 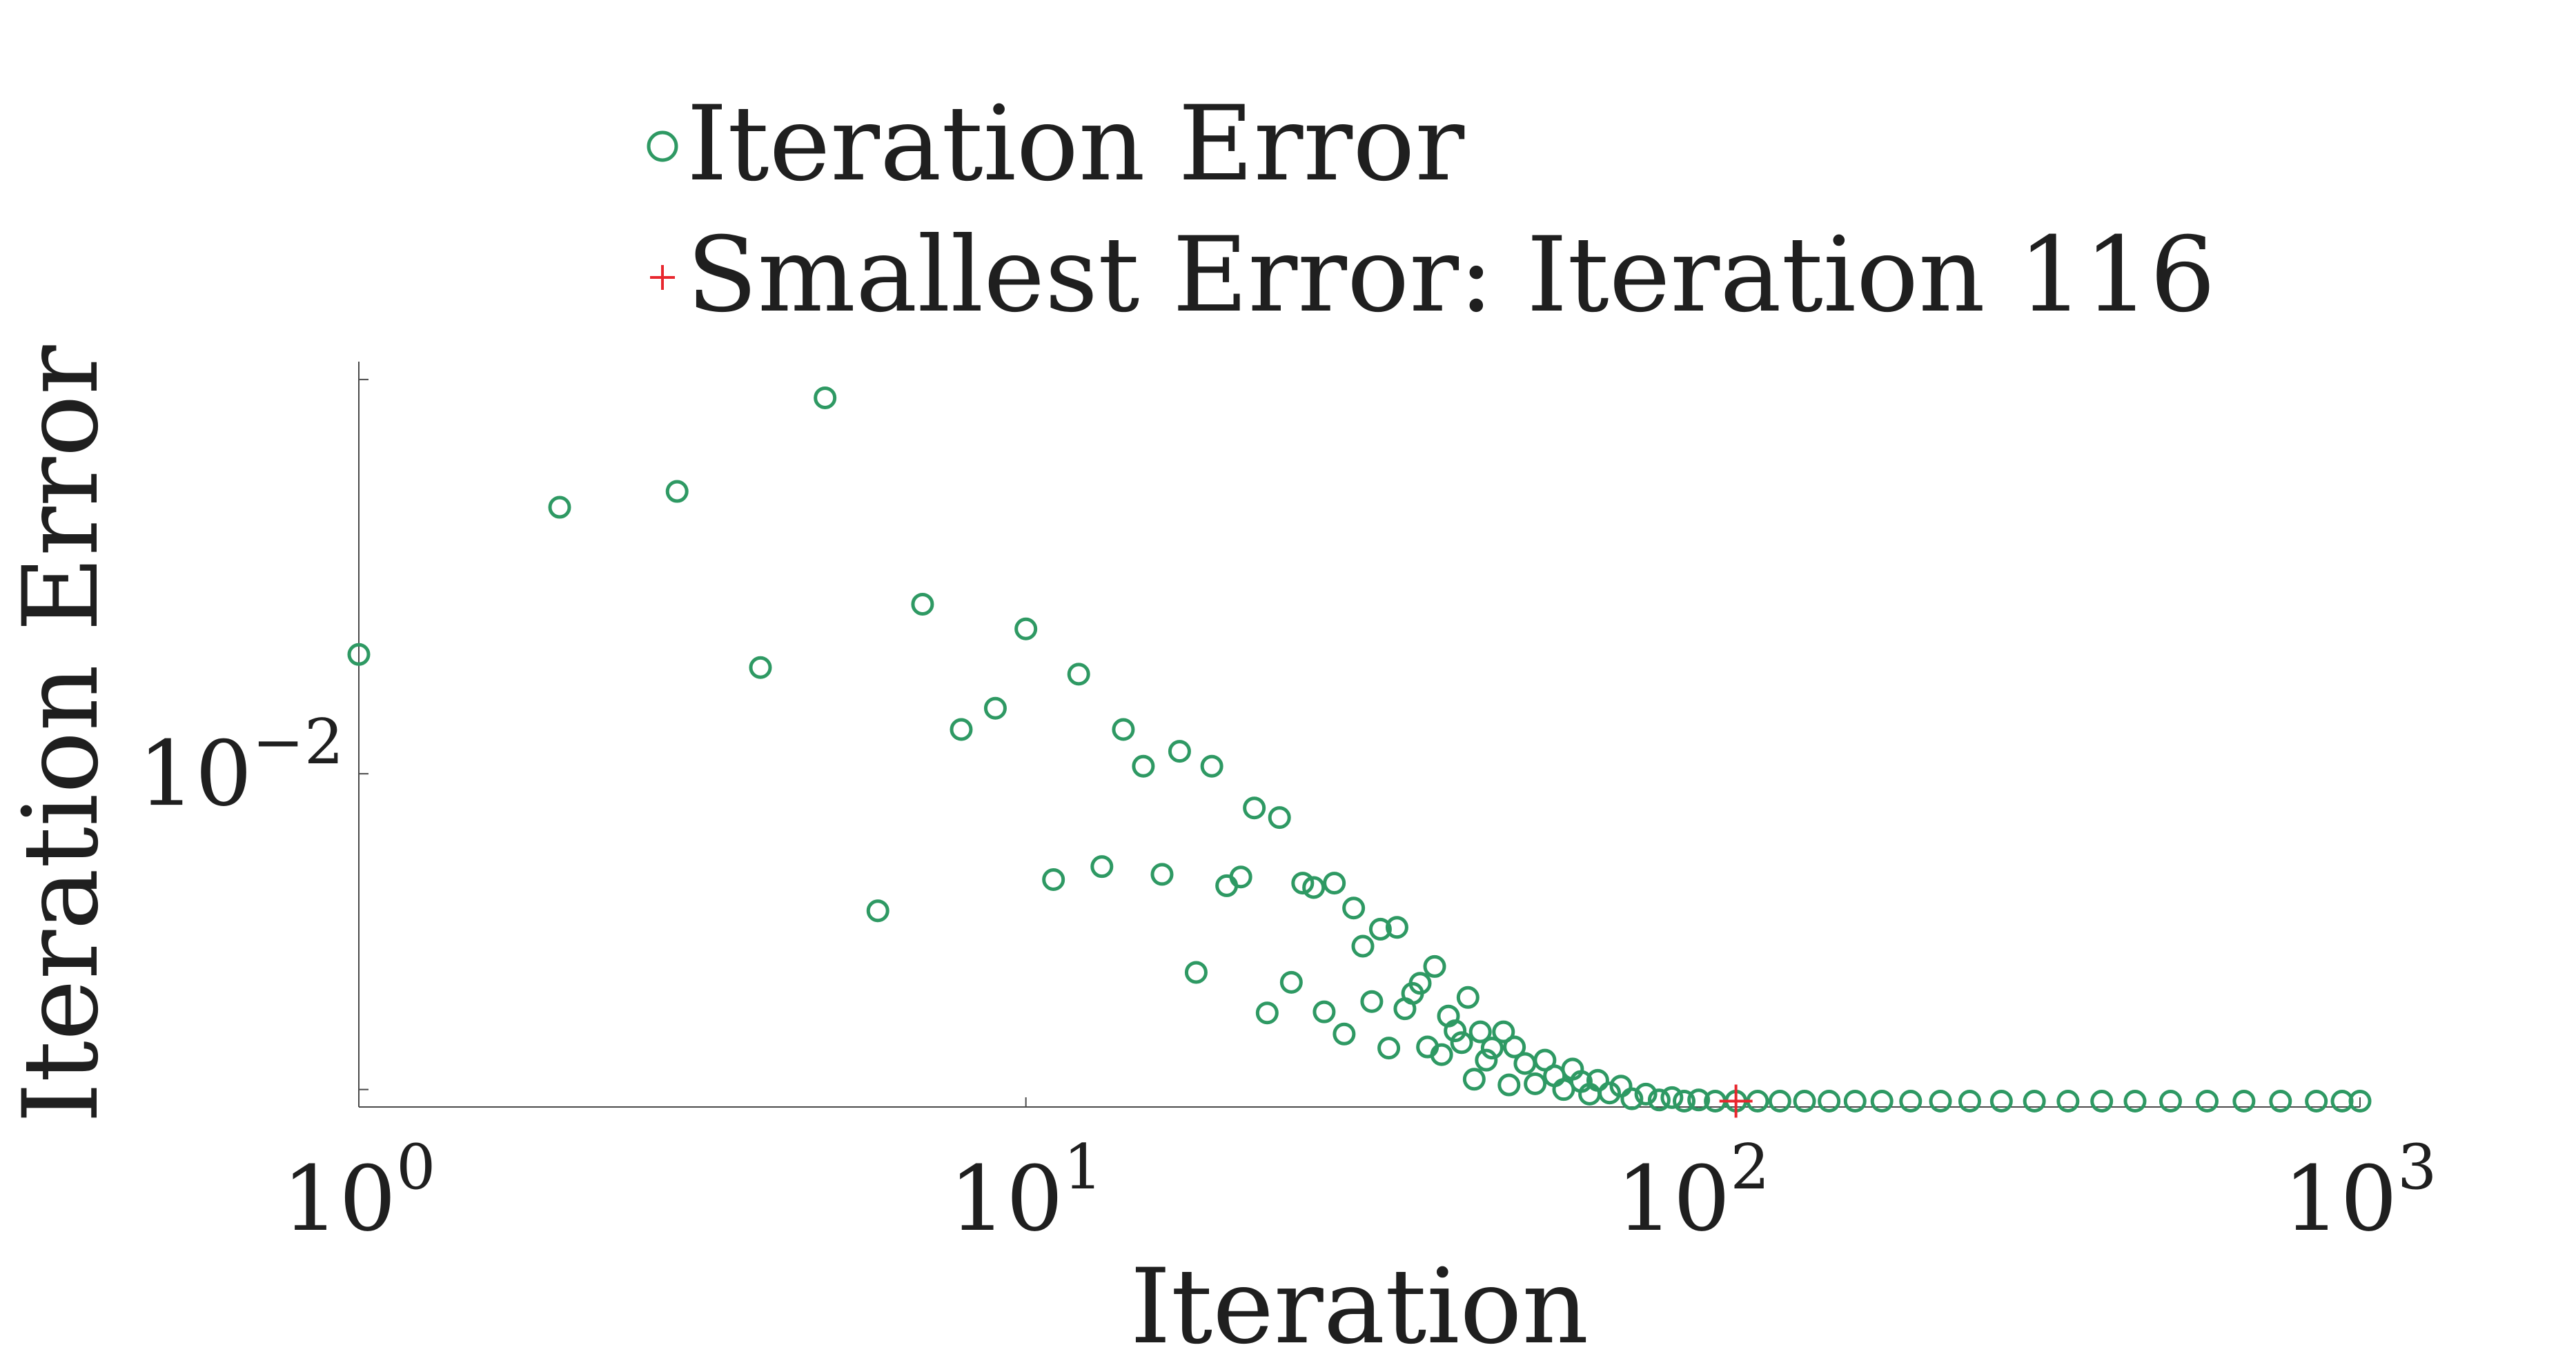 What do you see at coordinates (1075, 144) in the screenshot?
I see `legend-label: Iteration Error` at bounding box center [1075, 144].